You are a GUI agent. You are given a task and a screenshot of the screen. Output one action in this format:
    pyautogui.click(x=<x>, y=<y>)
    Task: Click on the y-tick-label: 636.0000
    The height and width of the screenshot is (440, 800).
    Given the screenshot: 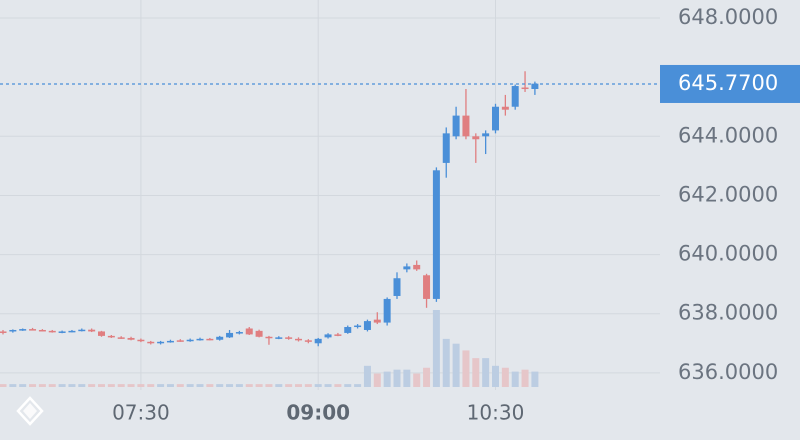 What is the action you would take?
    pyautogui.click(x=728, y=372)
    